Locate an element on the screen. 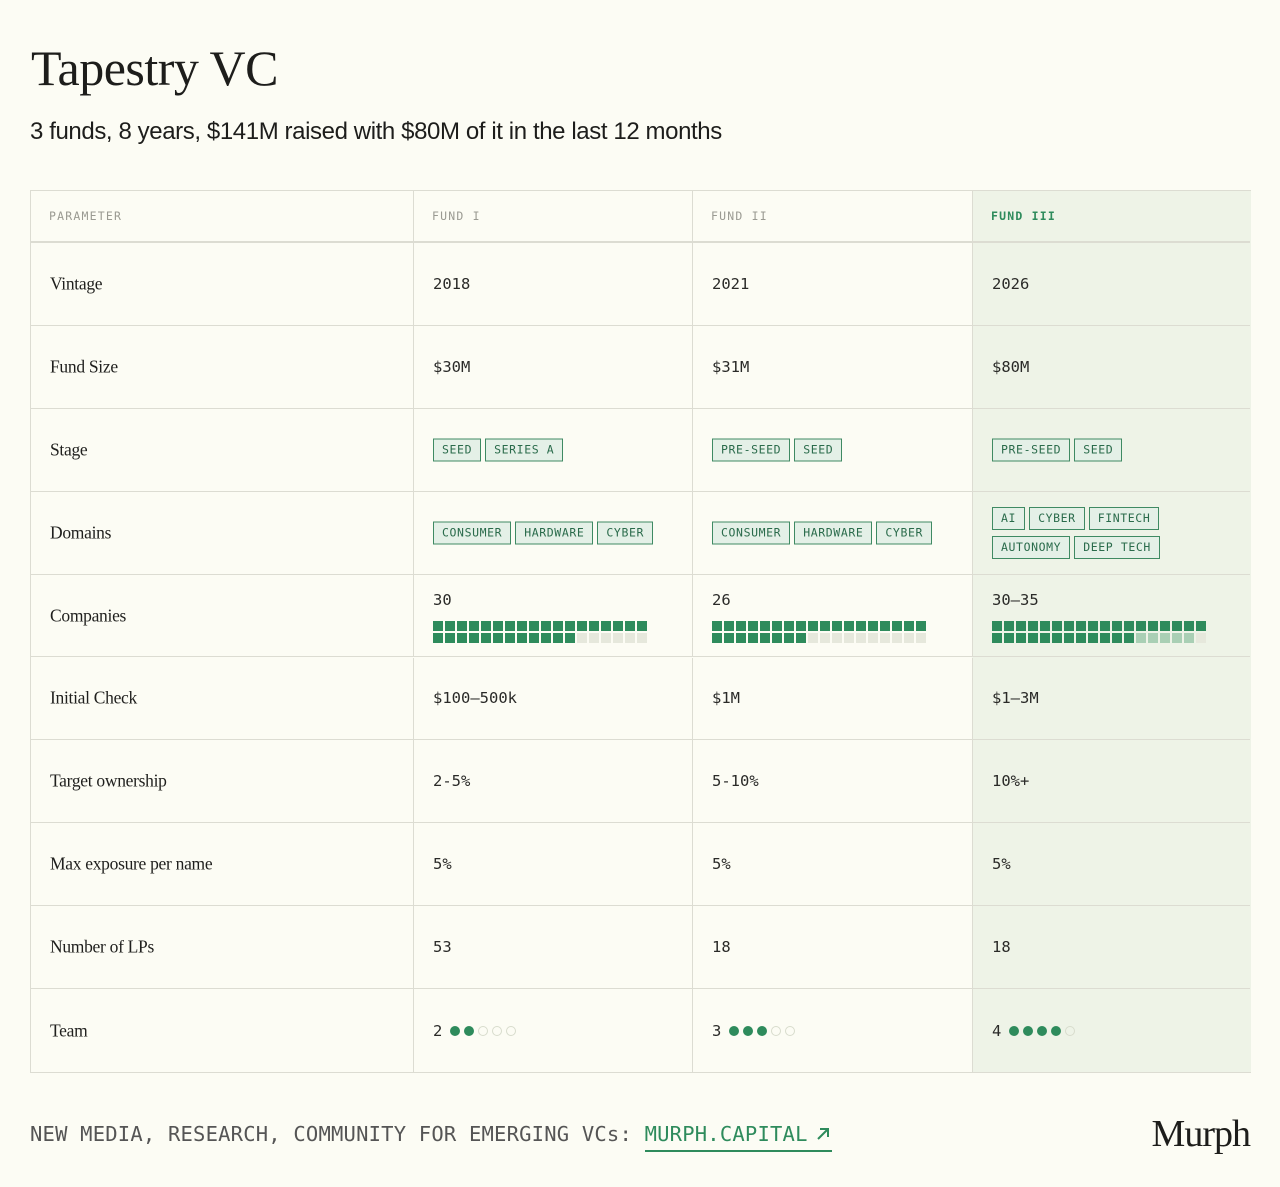 The width and height of the screenshot is (1280, 1187). tag-badge: PRE-SEED is located at coordinates (1031, 450).